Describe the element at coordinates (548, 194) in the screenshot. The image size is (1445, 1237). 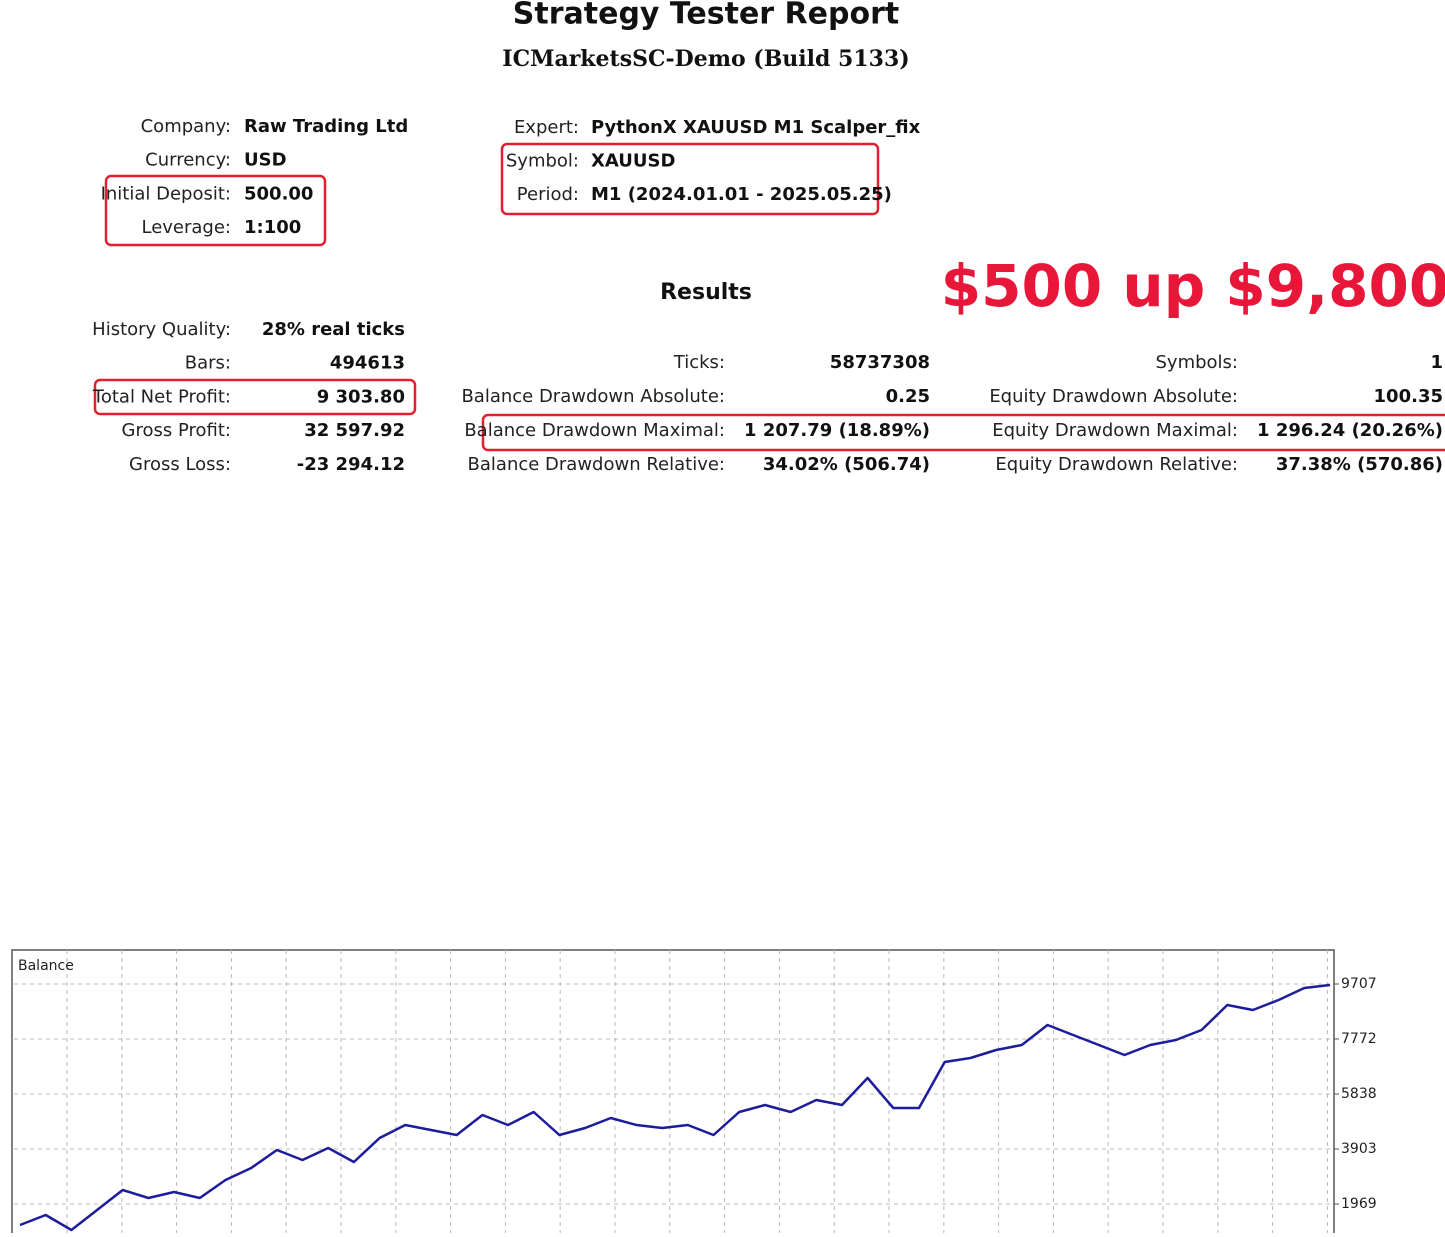
I see `field-label: Period:` at that location.